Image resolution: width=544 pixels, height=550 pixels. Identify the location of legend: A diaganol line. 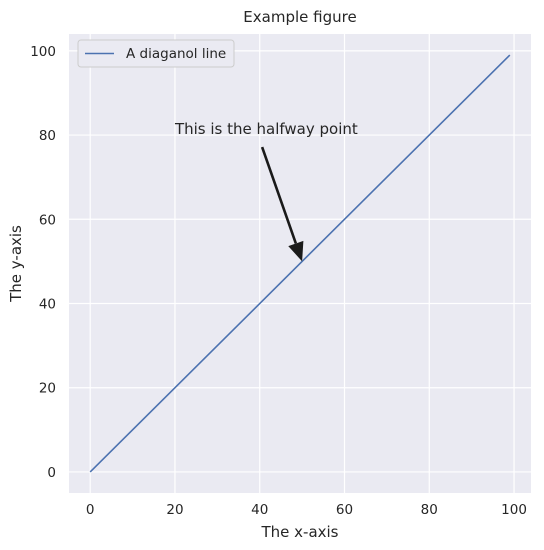
(156, 53).